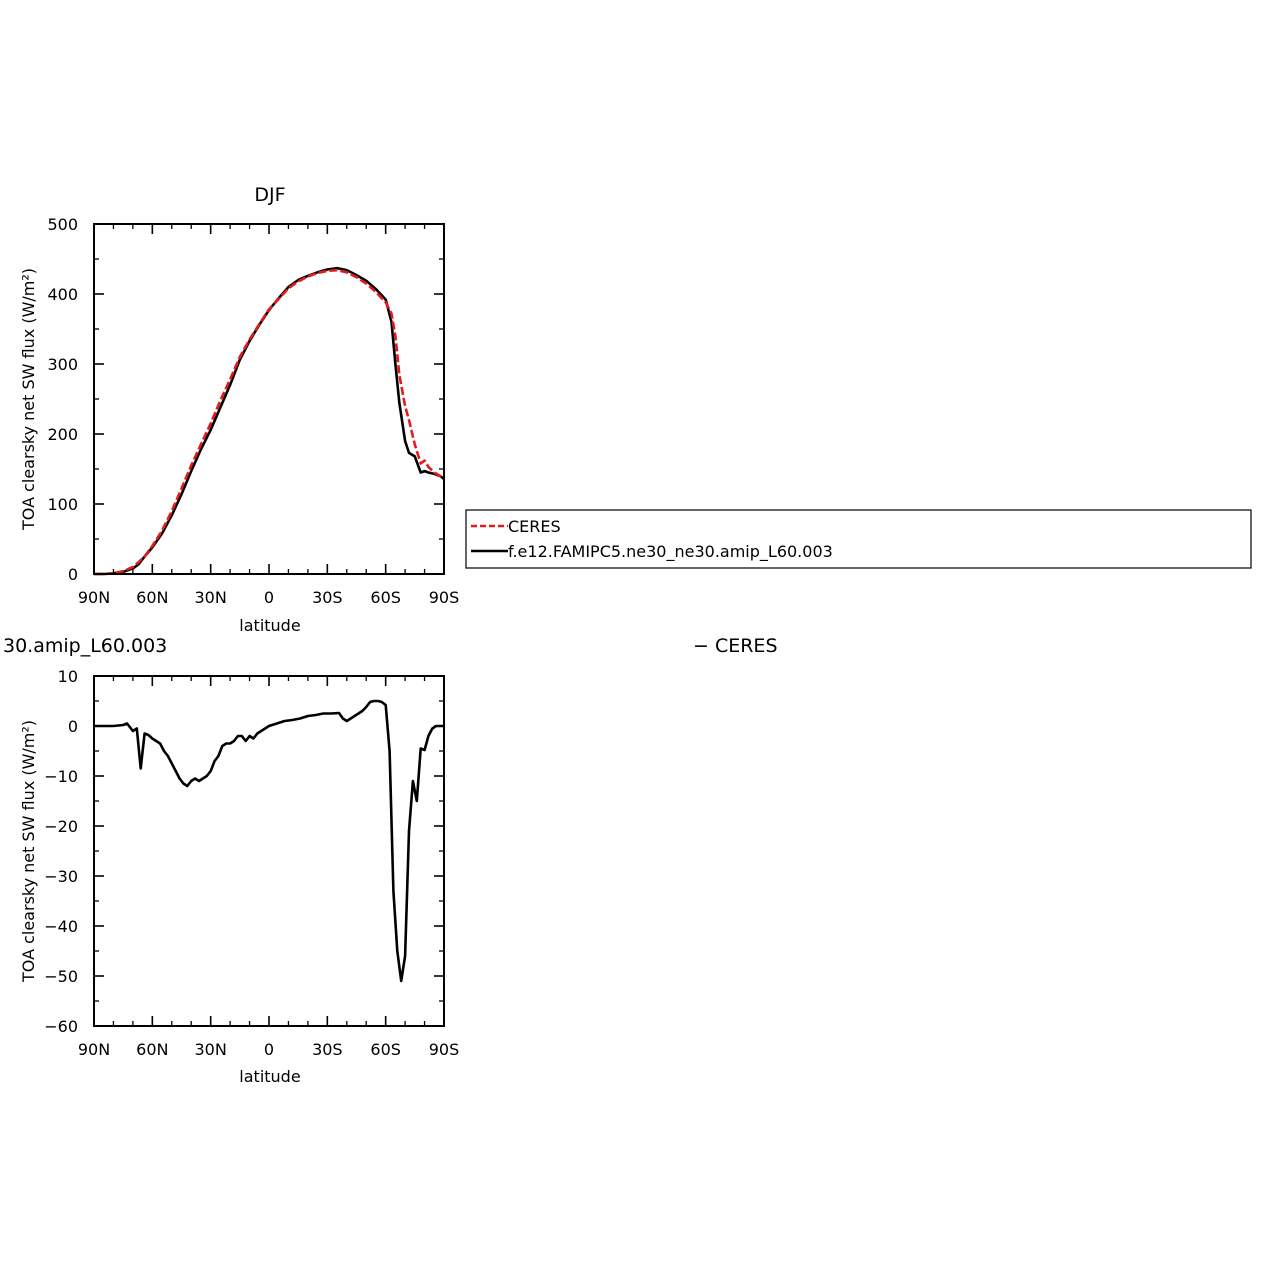 This screenshot has width=1270, height=1269. What do you see at coordinates (269, 195) in the screenshot?
I see `panel-title: DJF` at bounding box center [269, 195].